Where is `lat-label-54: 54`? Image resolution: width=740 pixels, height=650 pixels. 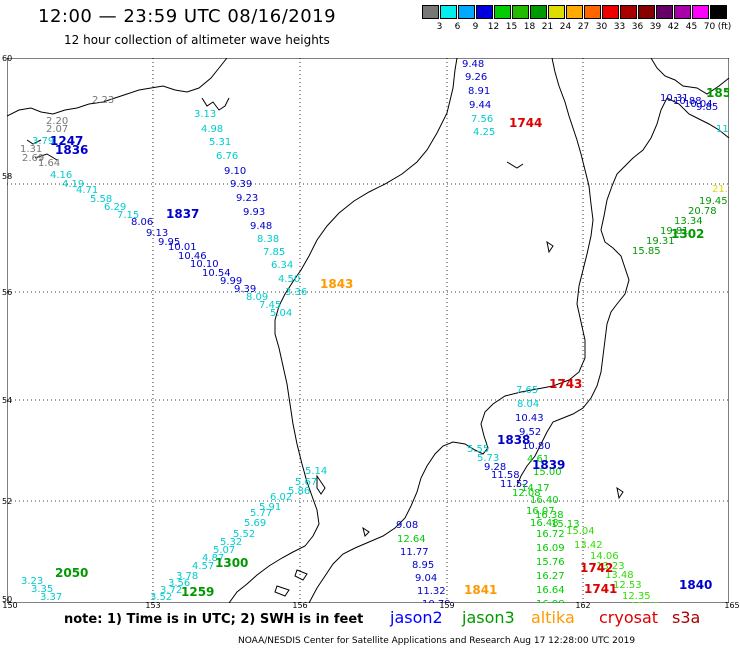
lat-label-54: 54 is located at coordinates (7, 400).